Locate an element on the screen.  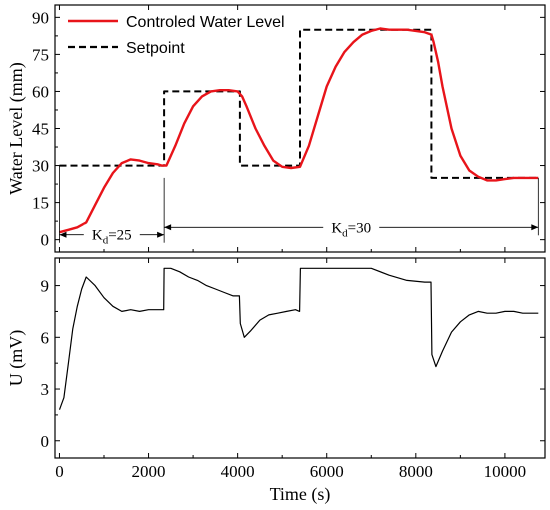
y-axis-title: Water Level (mm) is located at coordinates (16, 128).